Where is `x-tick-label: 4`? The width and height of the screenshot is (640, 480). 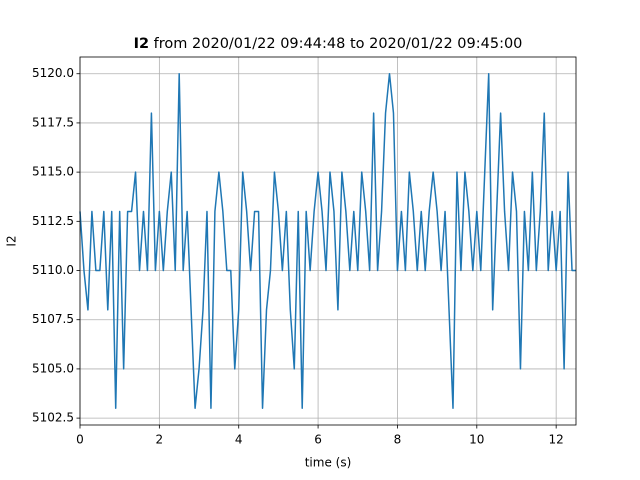
x-tick-label: 4 is located at coordinates (239, 440).